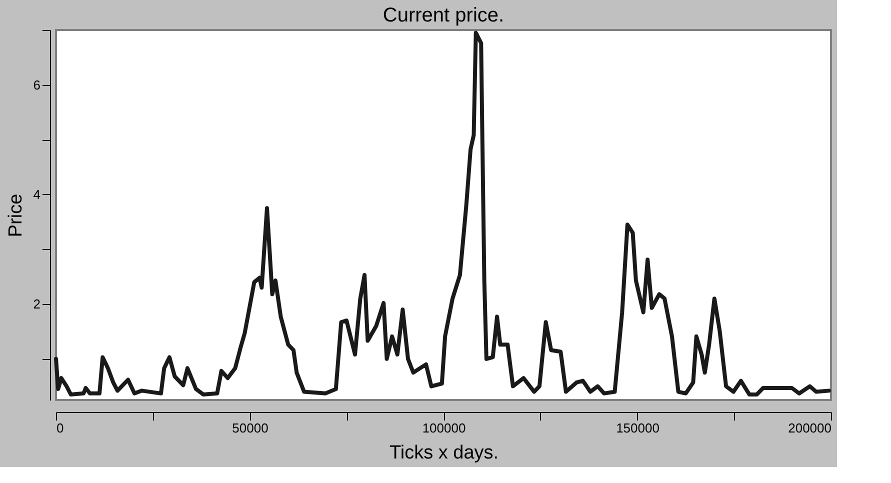 The width and height of the screenshot is (891, 483). What do you see at coordinates (638, 428) in the screenshot?
I see `x-tick-label: 150000` at bounding box center [638, 428].